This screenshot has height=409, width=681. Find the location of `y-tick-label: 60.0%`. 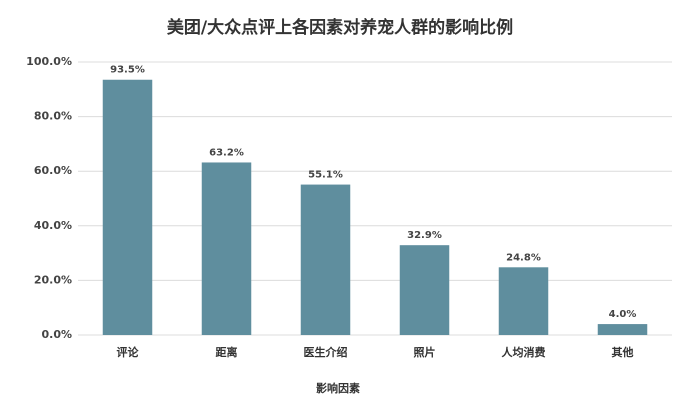

y-tick-label: 60.0% is located at coordinates (53, 170).